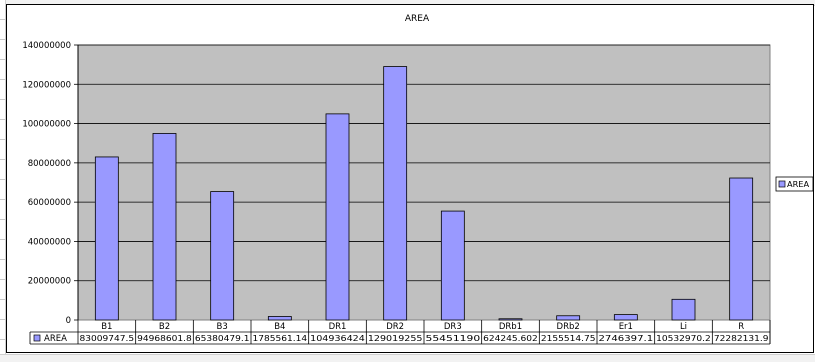 The image size is (815, 362). Describe the element at coordinates (568, 318) in the screenshot. I see `bar-DRb2` at that location.